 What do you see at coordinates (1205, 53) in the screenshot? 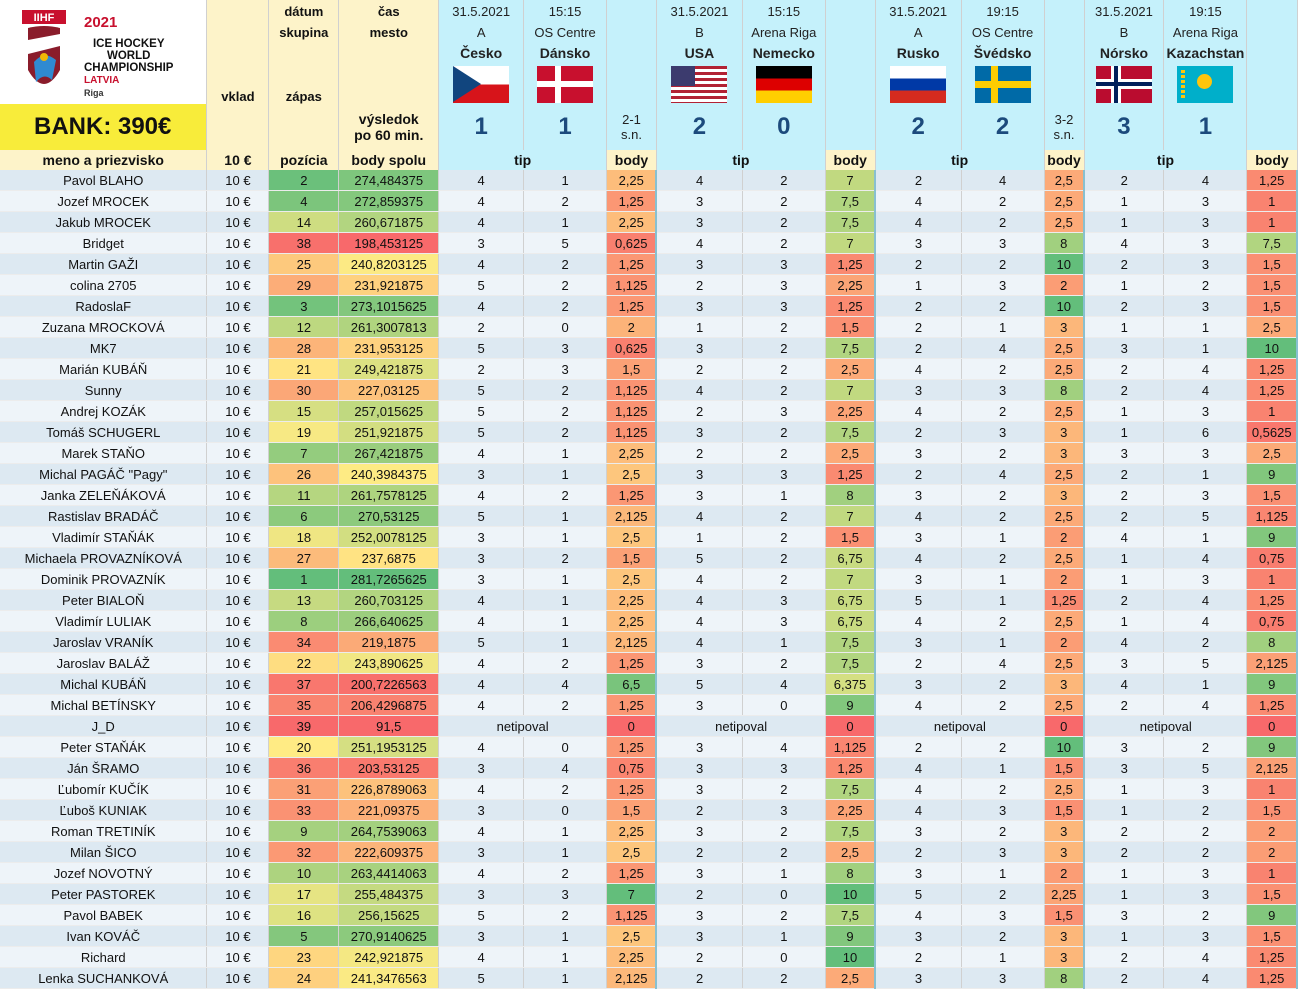
I see `team-name: Kazachstan` at bounding box center [1205, 53].